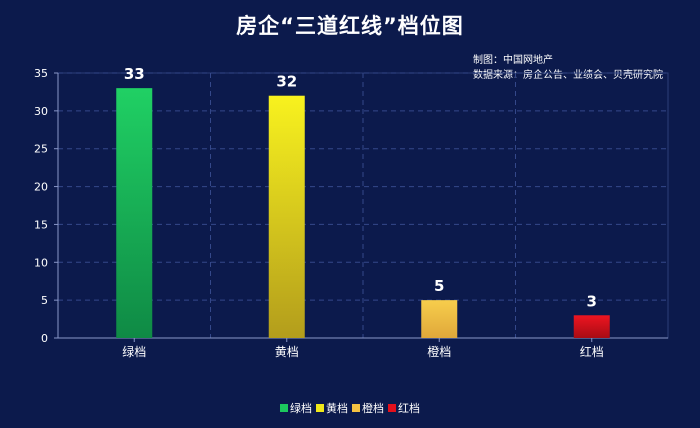 Image resolution: width=700 pixels, height=428 pixels. I want to click on y-tick-label: 35, so click(41, 73).